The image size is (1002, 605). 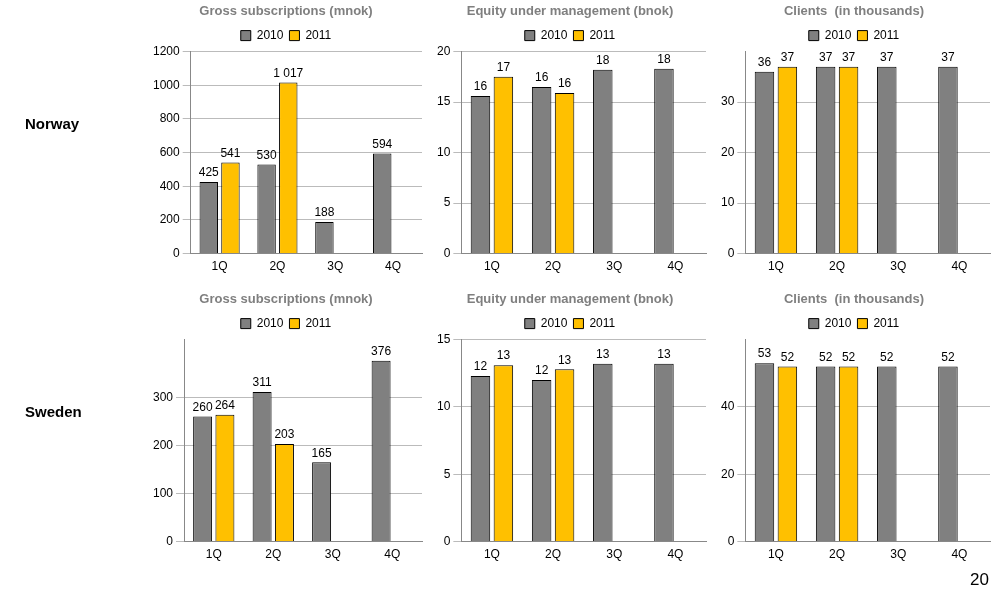 What do you see at coordinates (979, 580) in the screenshot?
I see `text: 20` at bounding box center [979, 580].